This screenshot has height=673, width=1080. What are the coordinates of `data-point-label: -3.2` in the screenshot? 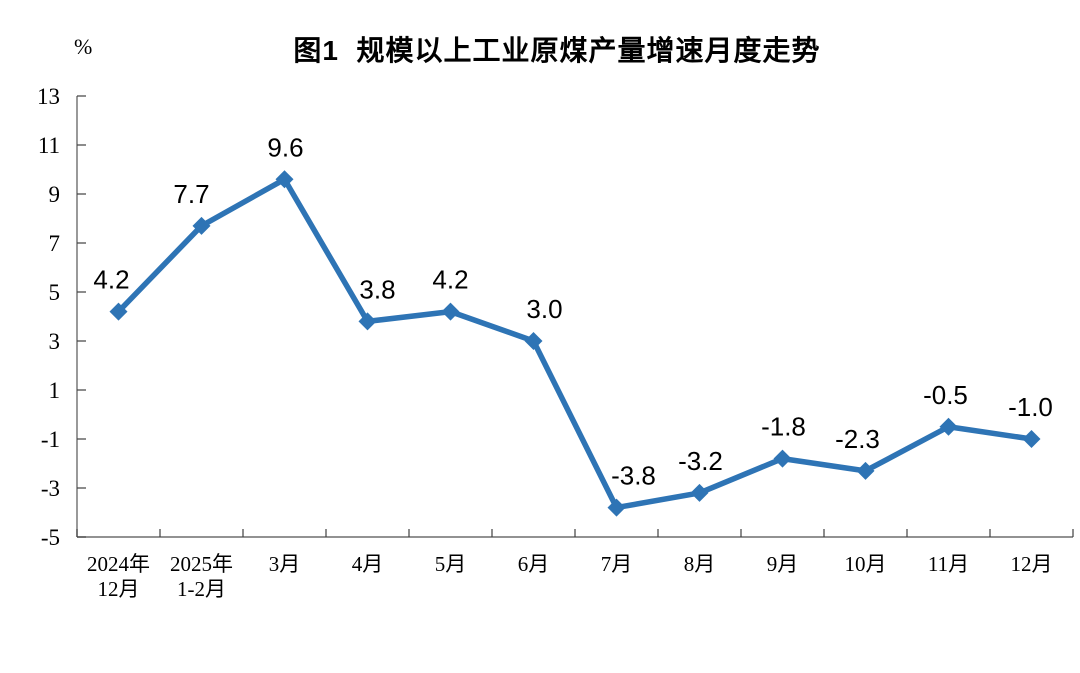 It's located at (700, 461).